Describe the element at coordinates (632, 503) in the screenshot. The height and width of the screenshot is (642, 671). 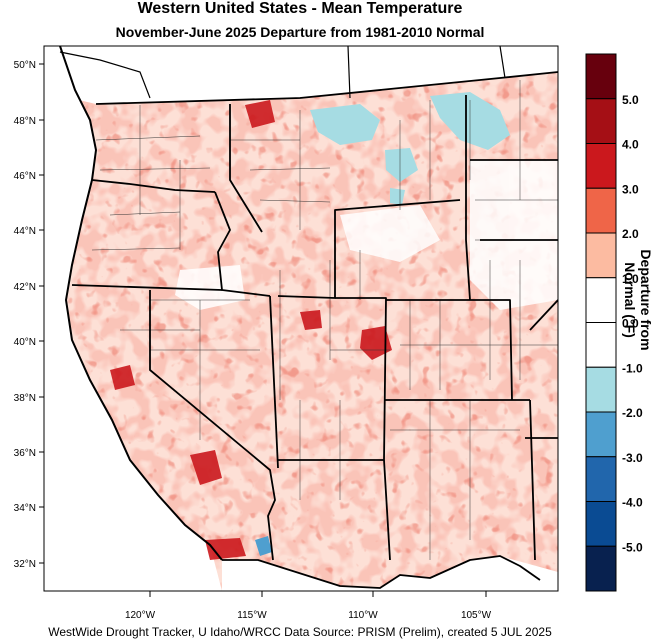
I see `colorbar-tick-label: -4.0` at that location.